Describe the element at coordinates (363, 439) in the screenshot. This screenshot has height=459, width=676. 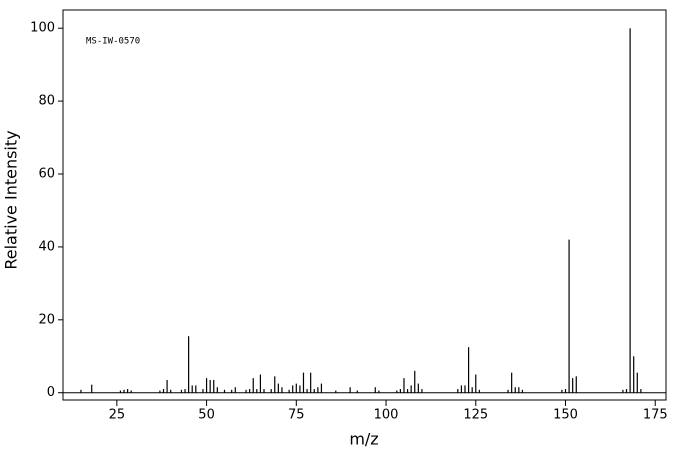
I see `x-axis-label: m/z` at that location.